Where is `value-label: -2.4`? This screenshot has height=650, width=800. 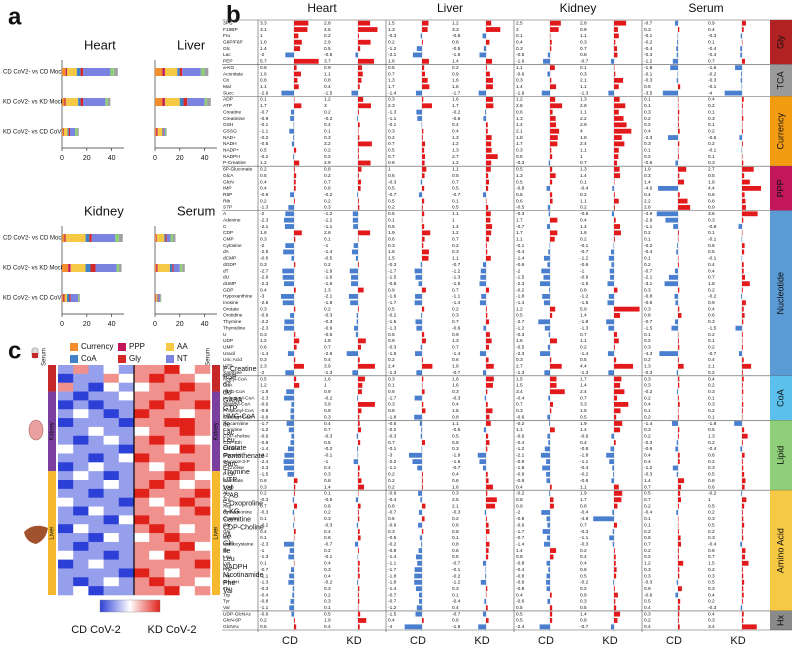
value-label: -2.4 is located at coordinates (520, 627).